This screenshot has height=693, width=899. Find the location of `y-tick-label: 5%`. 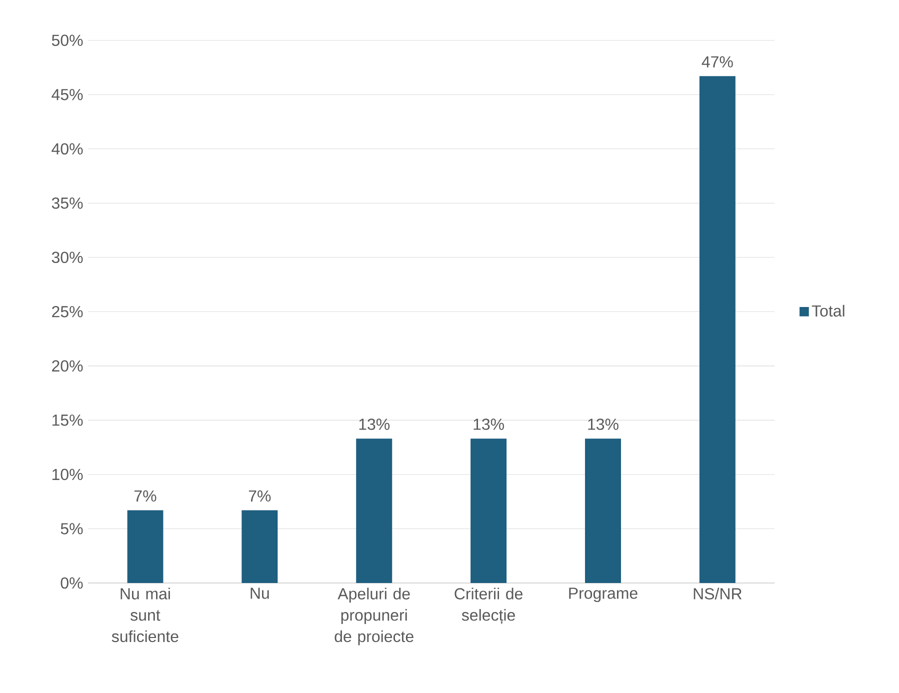

y-tick-label: 5% is located at coordinates (71, 528).